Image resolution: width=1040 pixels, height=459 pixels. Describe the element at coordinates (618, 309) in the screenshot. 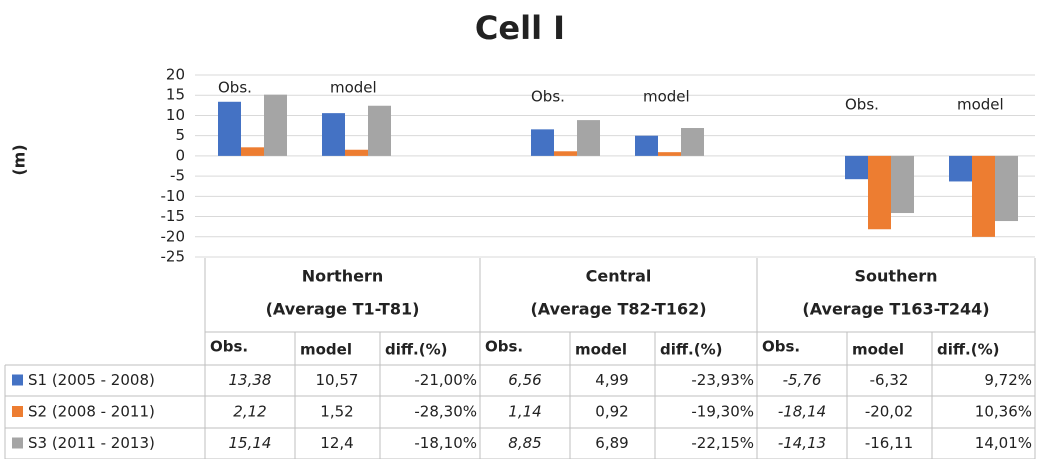

I see `region-subtitle: (Average T82-T162)` at that location.